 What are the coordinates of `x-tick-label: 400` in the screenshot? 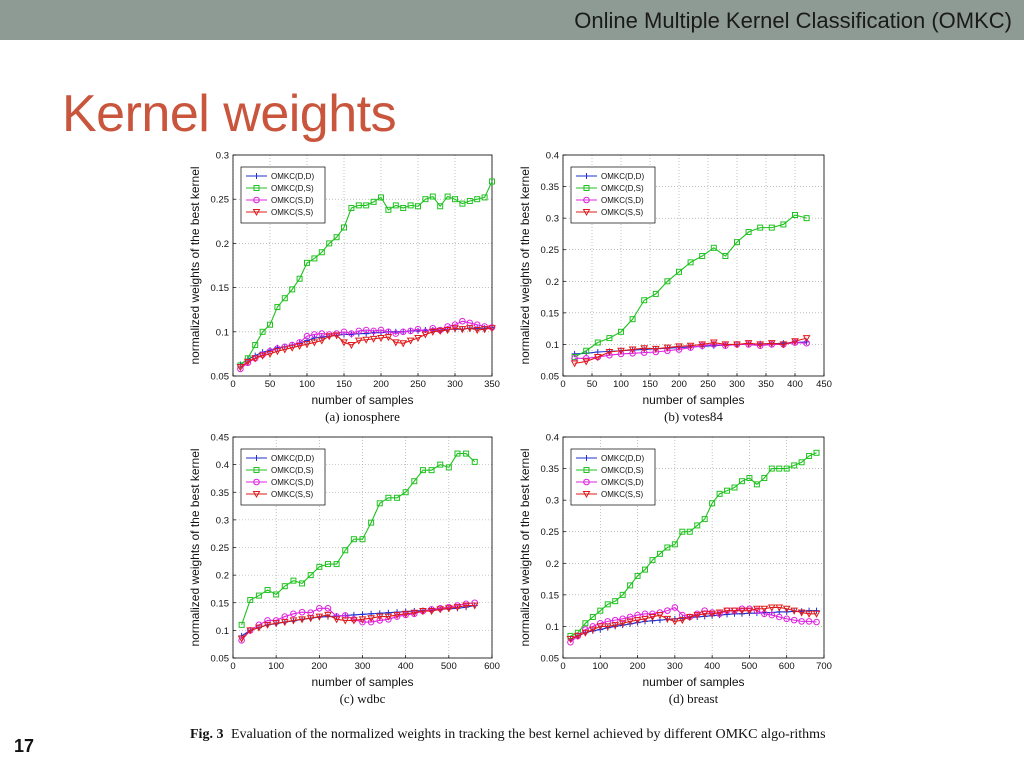 It's located at (712, 666).